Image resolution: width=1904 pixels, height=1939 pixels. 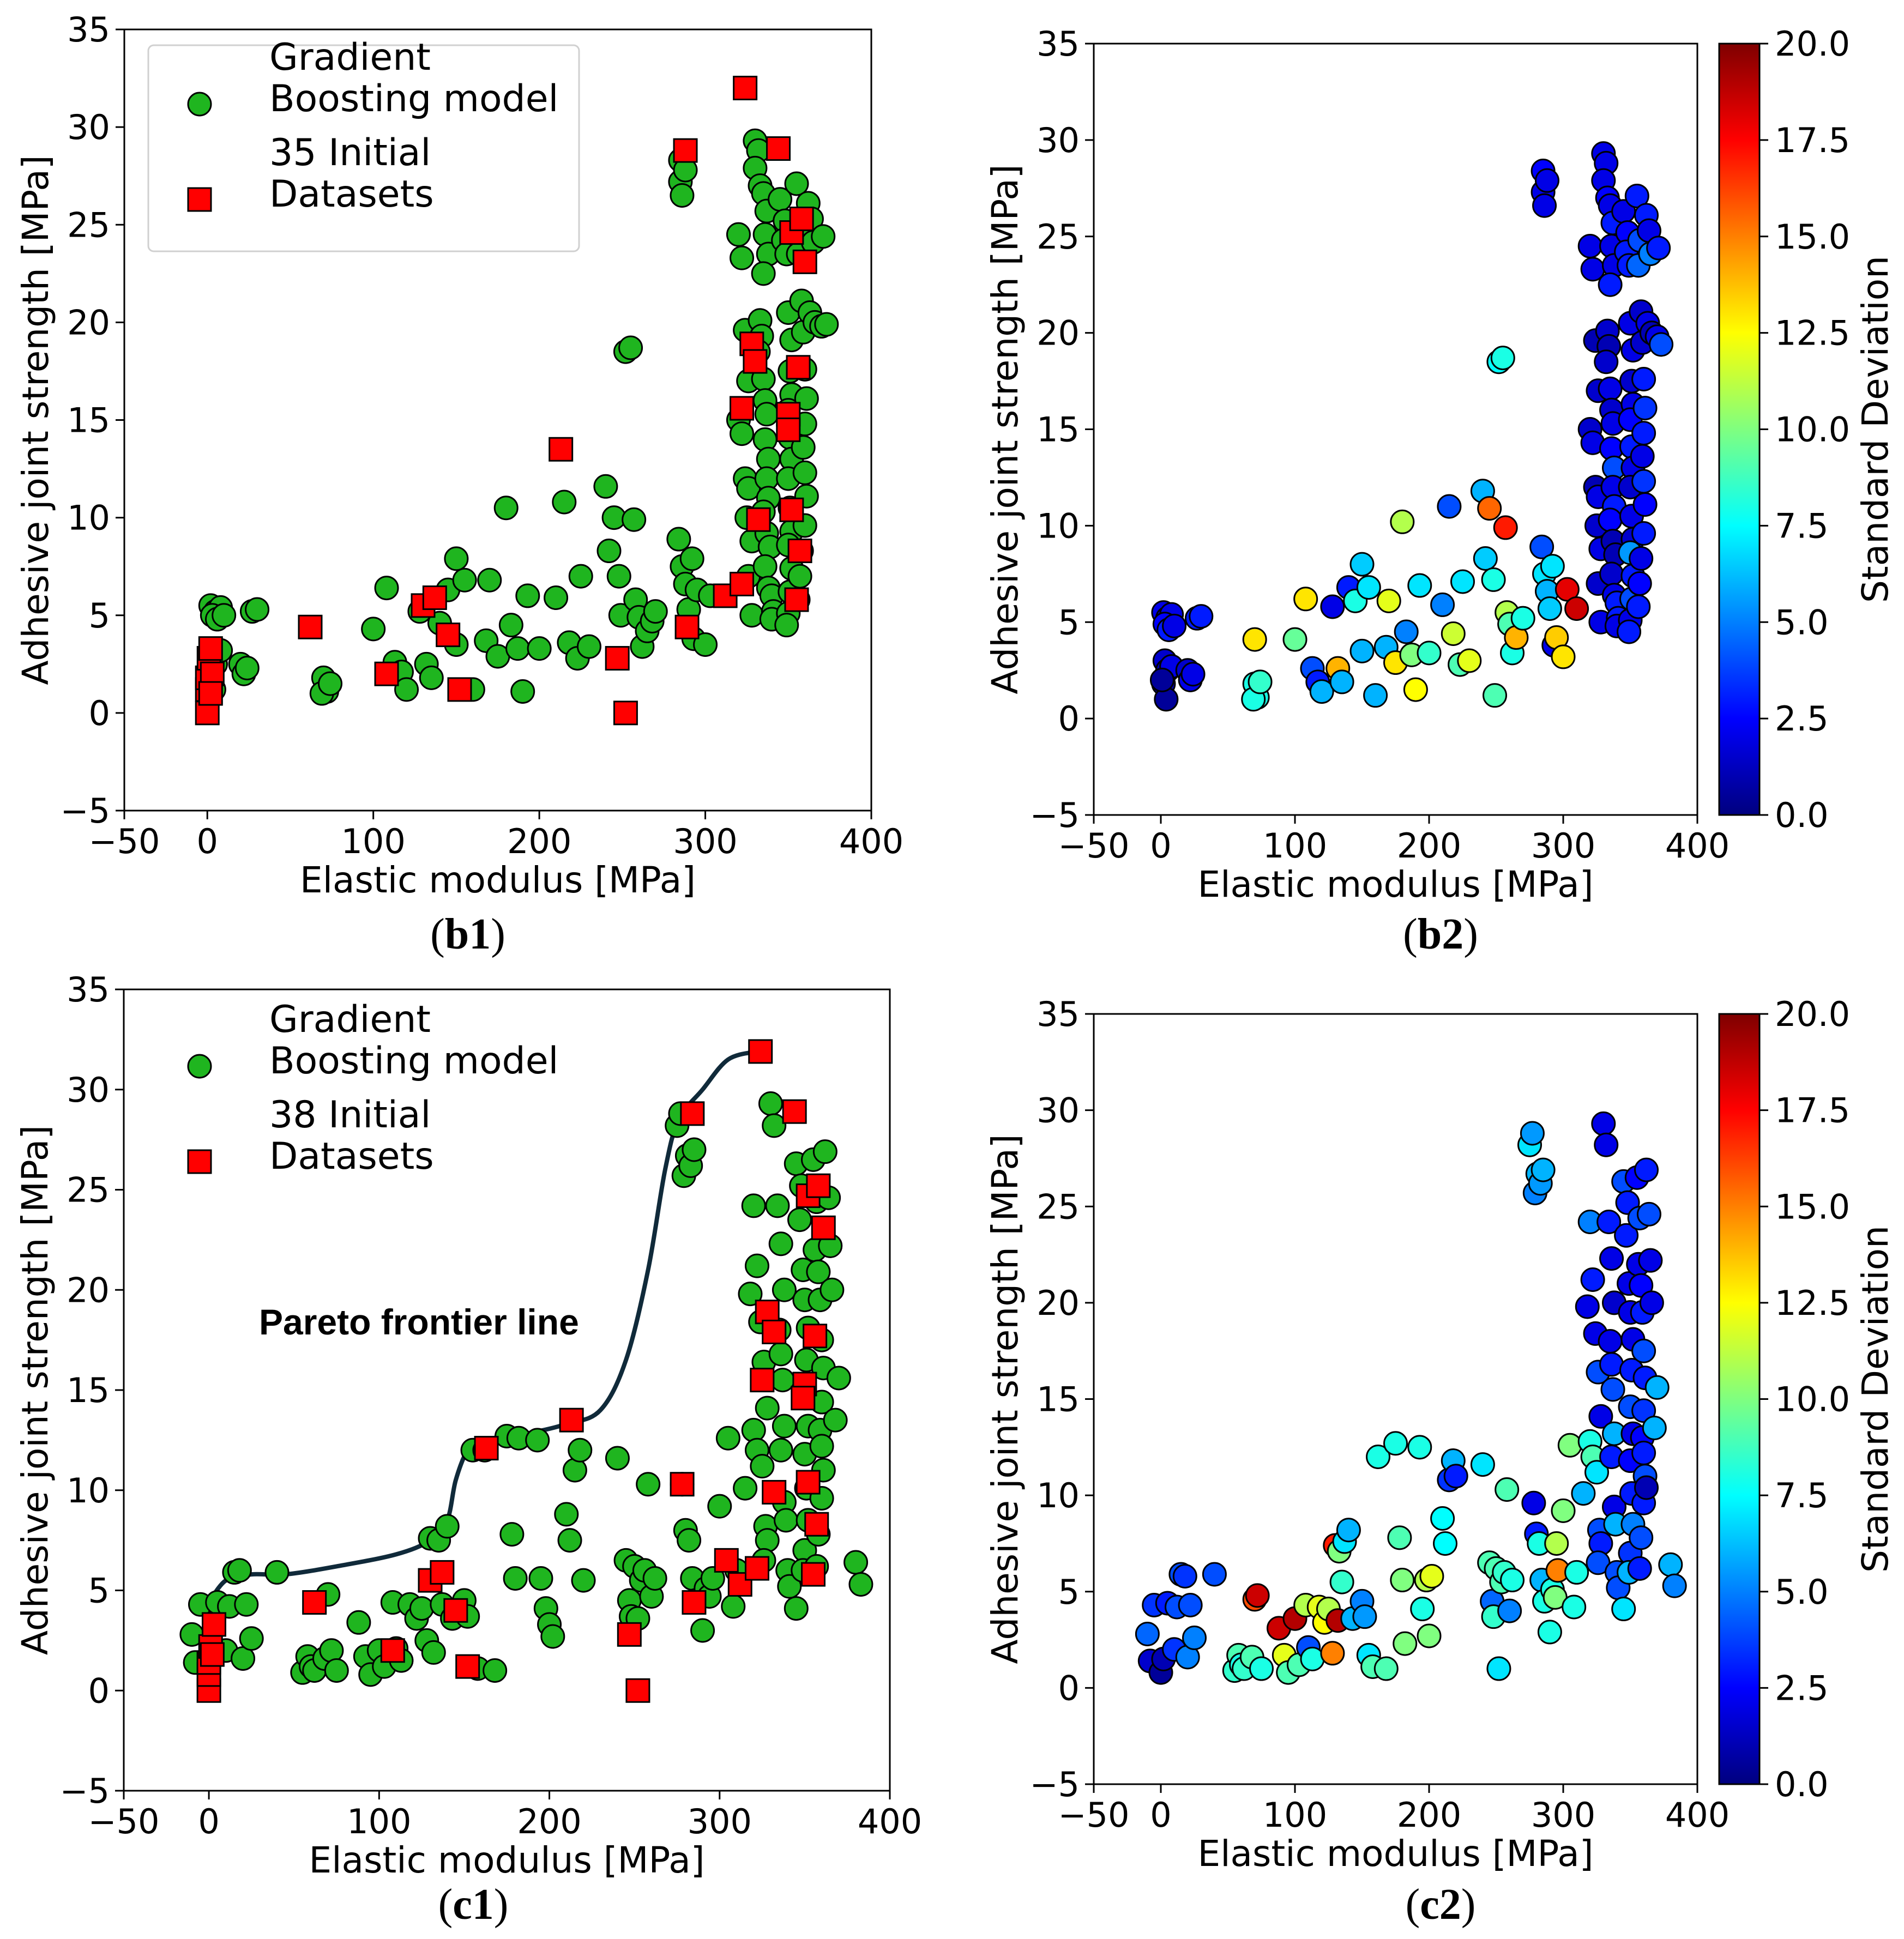 I want to click on panel-label-open-paren: (, so click(x=1413, y=1905).